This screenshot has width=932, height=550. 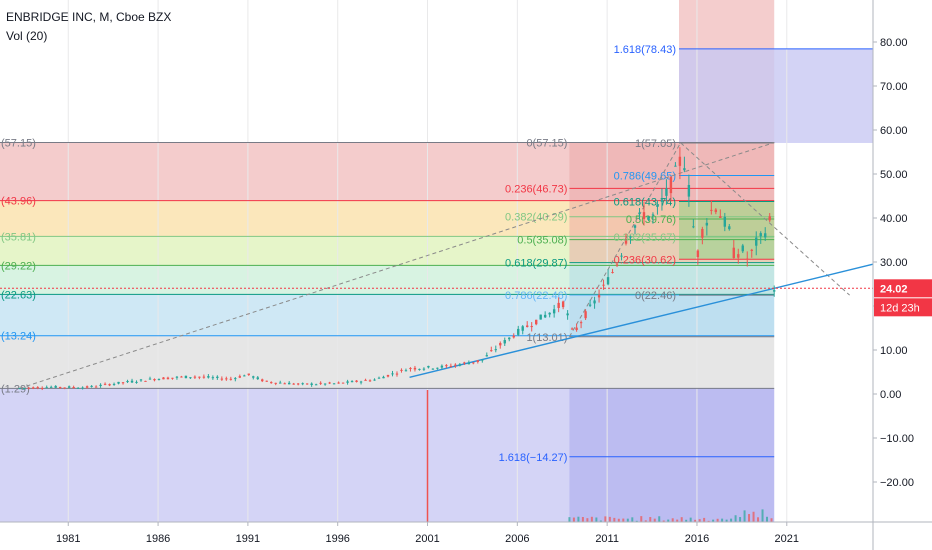 I want to click on x-tick-label: 2001, so click(x=427, y=539).